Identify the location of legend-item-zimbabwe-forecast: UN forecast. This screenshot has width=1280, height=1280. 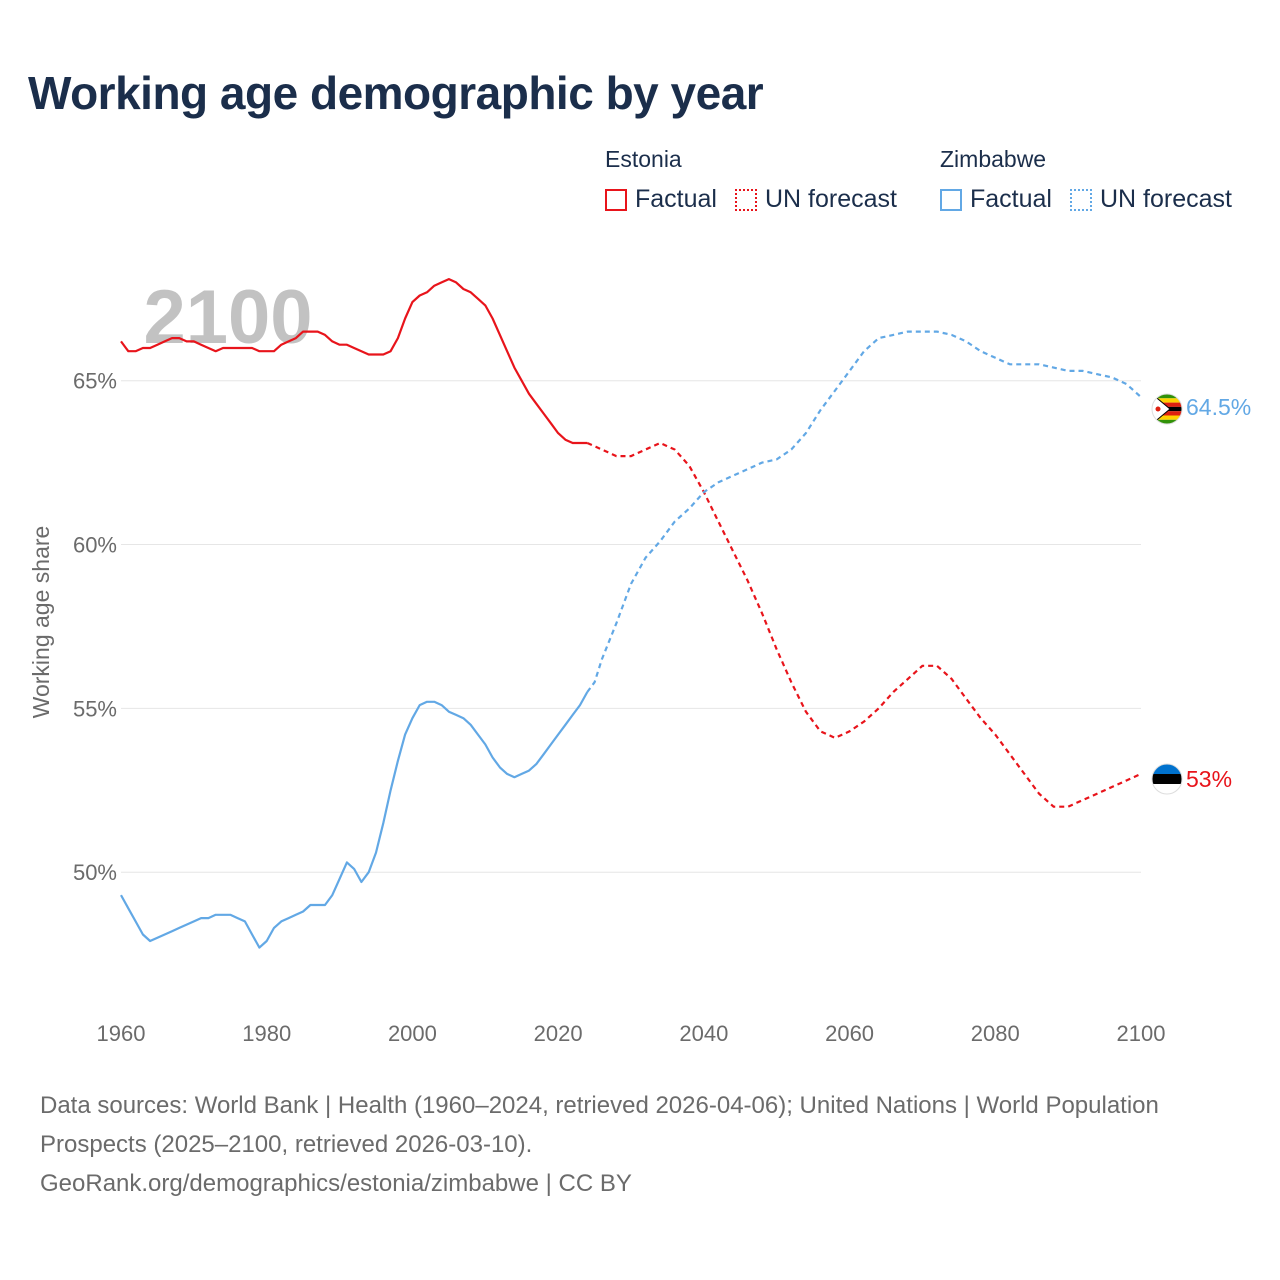
(1150, 199).